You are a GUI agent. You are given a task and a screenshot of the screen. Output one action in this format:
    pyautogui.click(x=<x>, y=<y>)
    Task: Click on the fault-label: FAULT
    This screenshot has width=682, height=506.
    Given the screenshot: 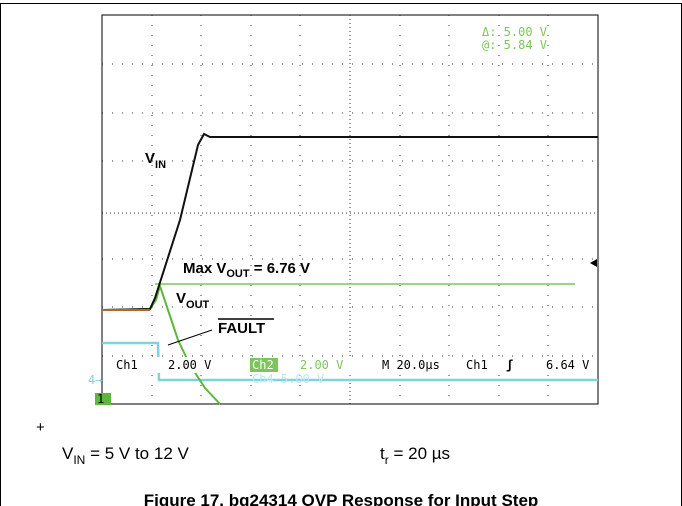 What is the action you would take?
    pyautogui.click(x=241, y=328)
    